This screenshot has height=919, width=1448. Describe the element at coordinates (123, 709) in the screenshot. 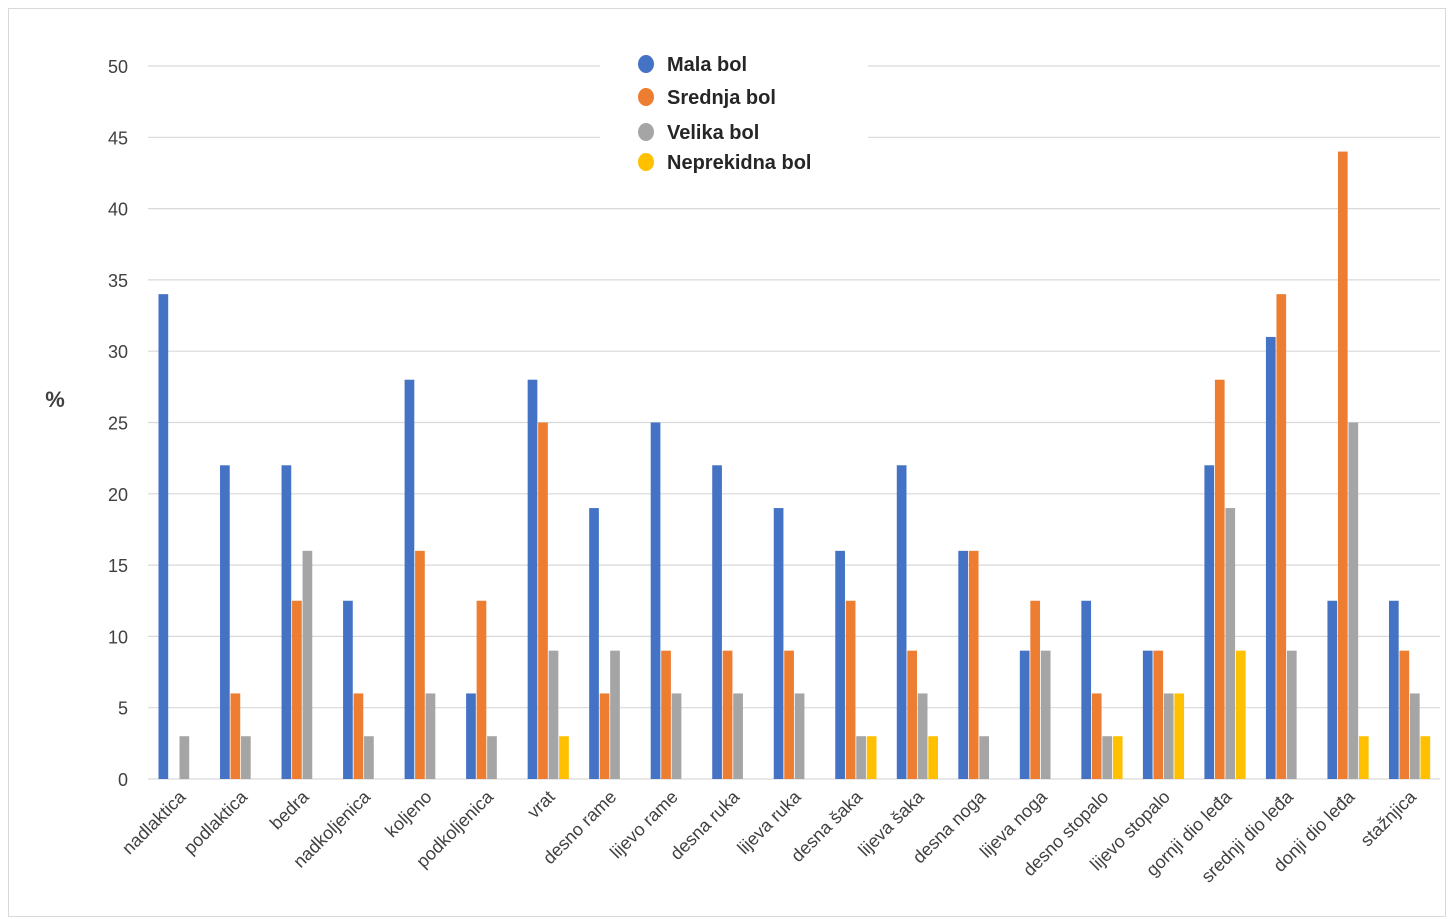

I see `y-tick-label: 5` at that location.